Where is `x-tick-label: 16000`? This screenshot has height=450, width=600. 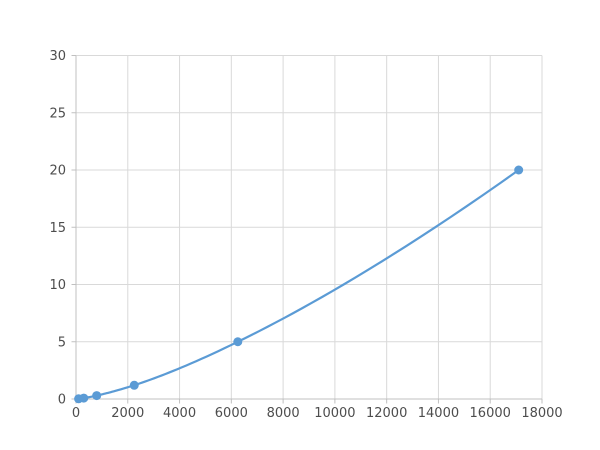
x-tick-label: 16000 is located at coordinates (490, 413).